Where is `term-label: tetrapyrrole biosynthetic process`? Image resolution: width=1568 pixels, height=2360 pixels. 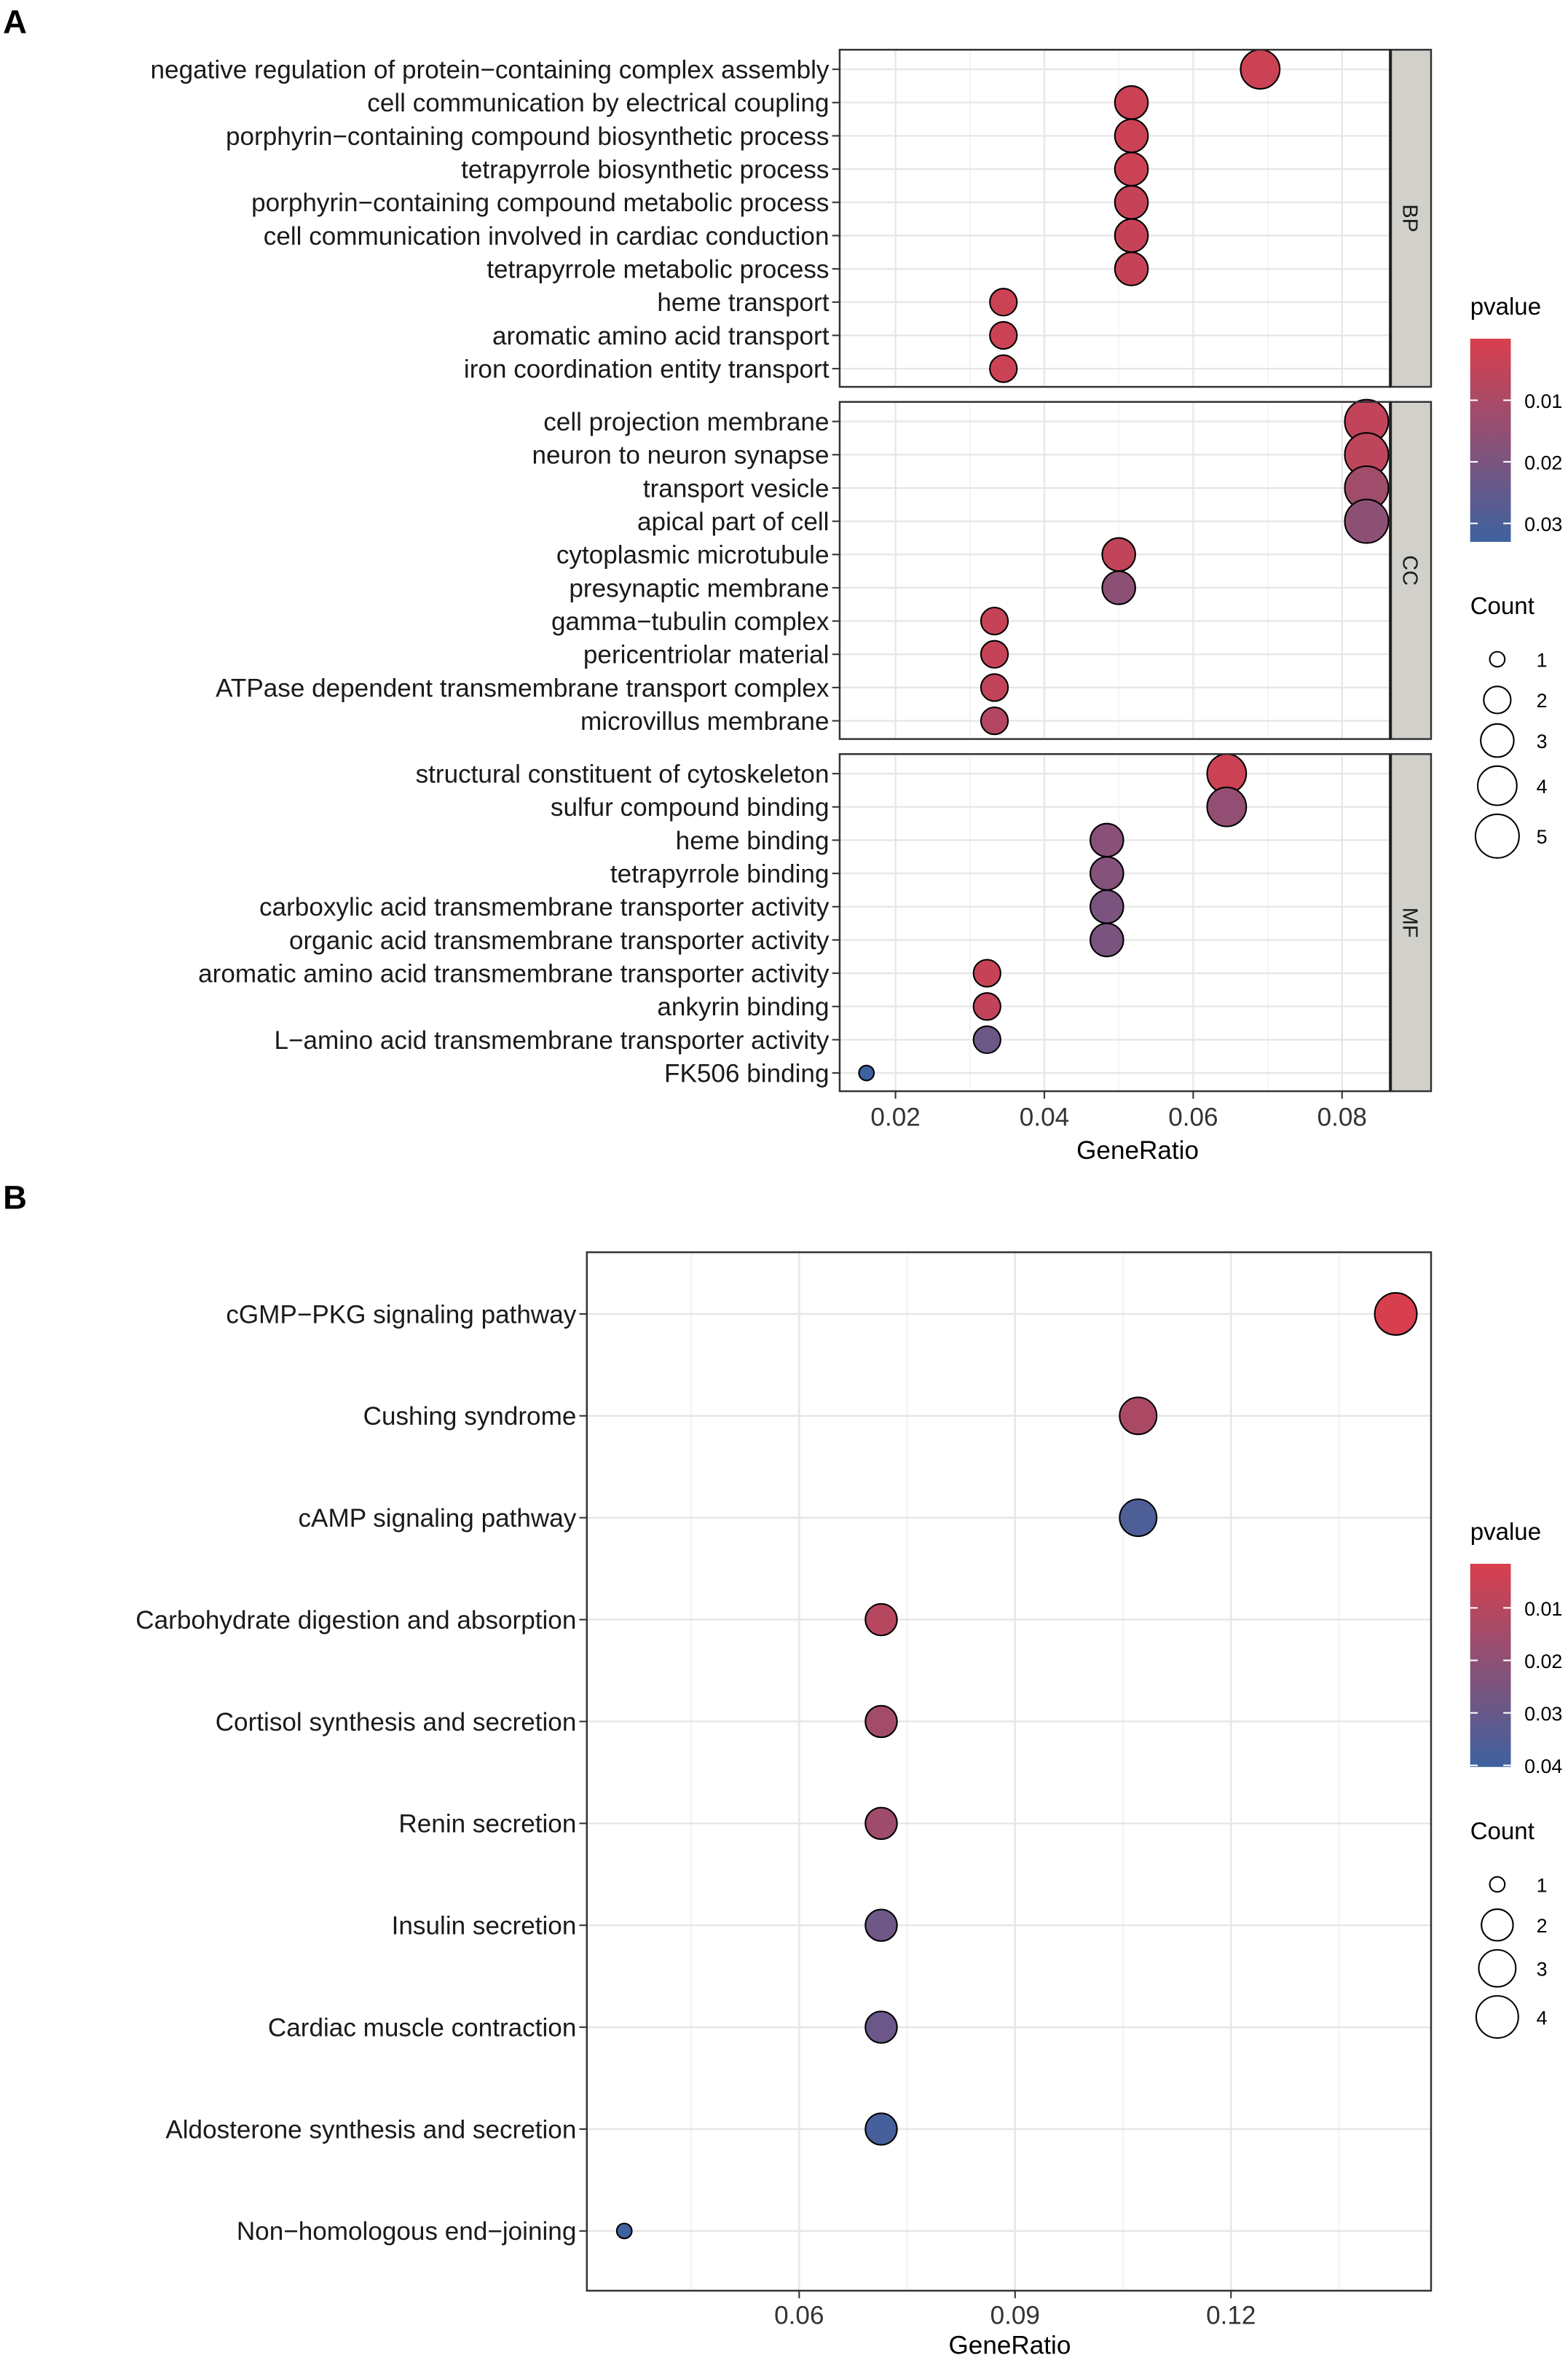 term-label: tetrapyrrole biosynthetic process is located at coordinates (645, 170).